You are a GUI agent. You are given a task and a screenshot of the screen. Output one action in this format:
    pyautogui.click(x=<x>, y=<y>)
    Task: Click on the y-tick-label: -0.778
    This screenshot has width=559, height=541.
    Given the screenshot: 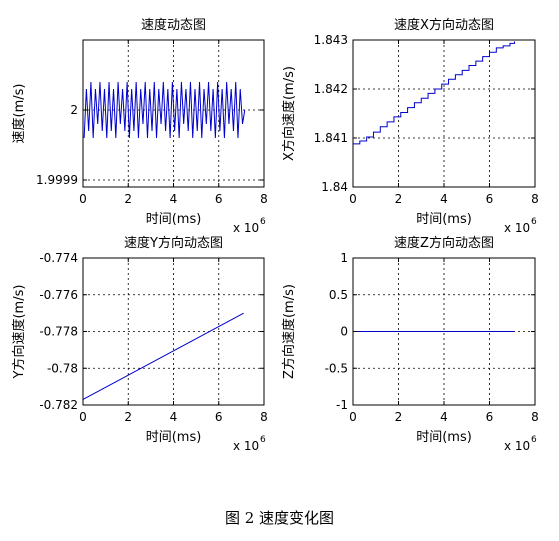 What is the action you would take?
    pyautogui.click(x=58, y=332)
    